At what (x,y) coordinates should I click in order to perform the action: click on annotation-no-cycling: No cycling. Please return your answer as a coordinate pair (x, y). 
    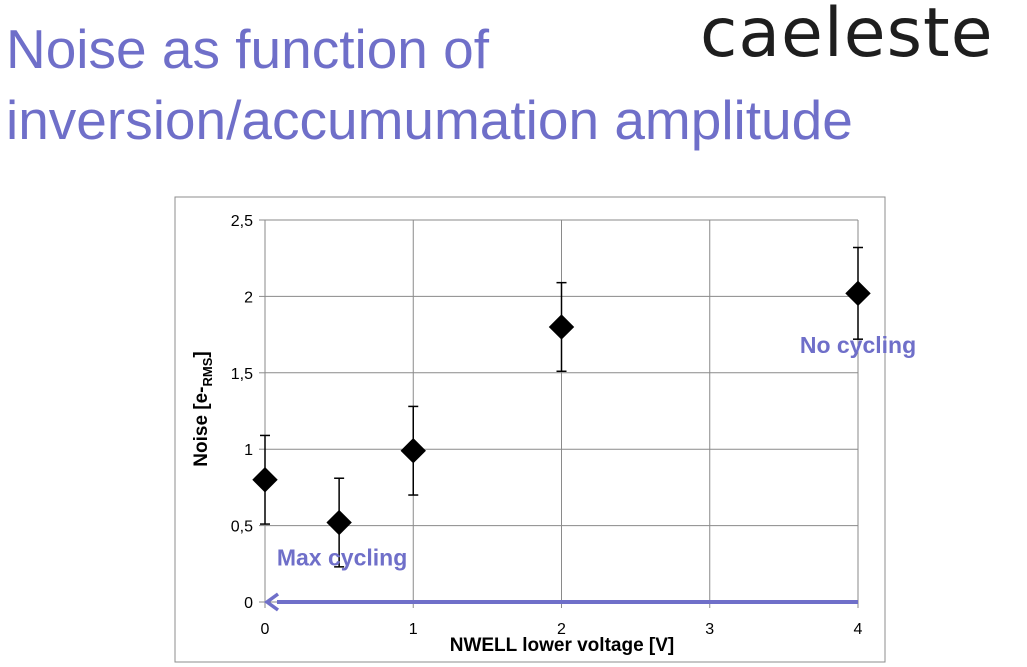
    Looking at the image, I should click on (858, 345).